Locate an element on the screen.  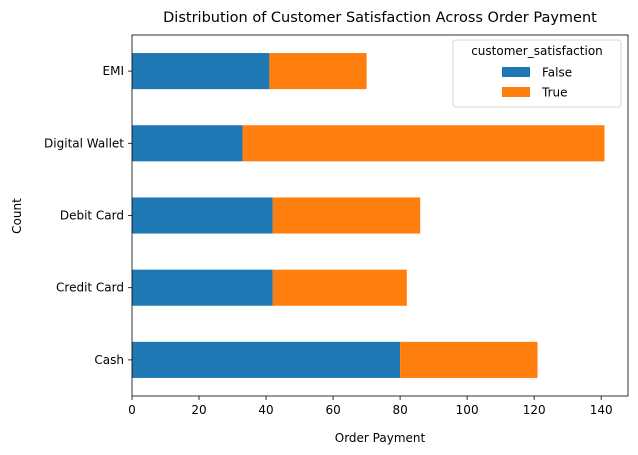
bar-credit-card-true is located at coordinates (339, 287).